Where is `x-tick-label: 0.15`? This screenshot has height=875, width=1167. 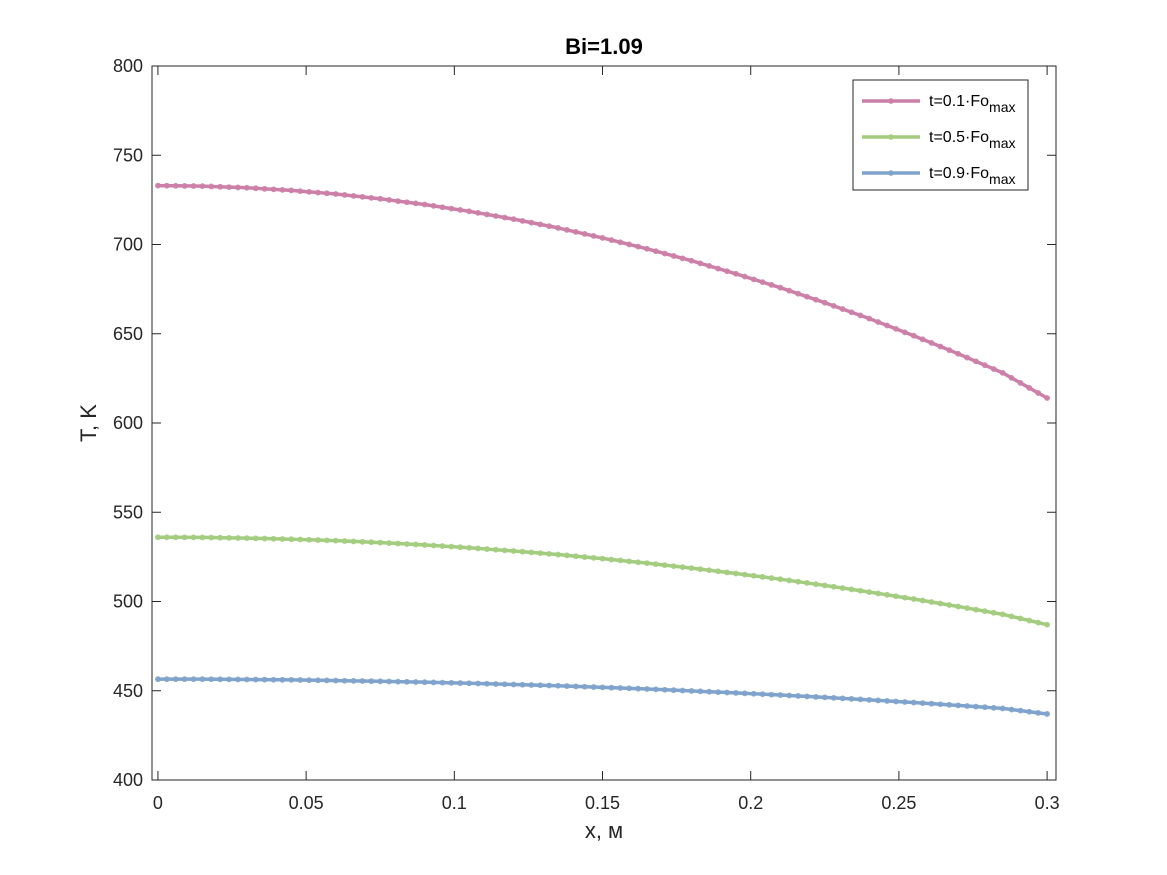 x-tick-label: 0.15 is located at coordinates (602, 803).